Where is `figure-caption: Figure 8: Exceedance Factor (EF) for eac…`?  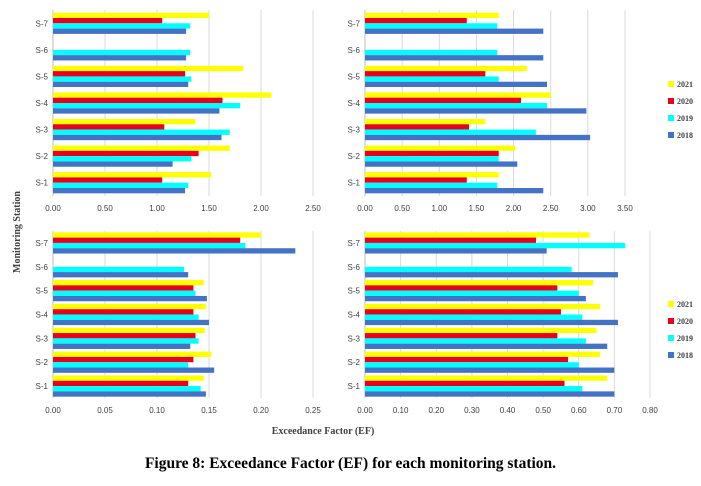
figure-caption: Figure 8: Exceedance Factor (EF) for eac… is located at coordinates (350, 463).